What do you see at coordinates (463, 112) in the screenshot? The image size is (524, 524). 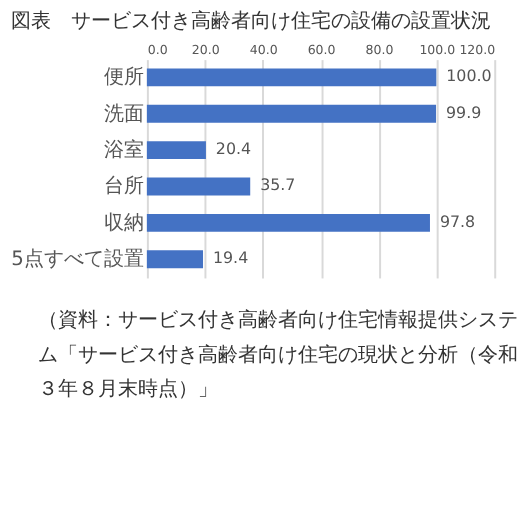 I see `data-label: 99.9` at bounding box center [463, 112].